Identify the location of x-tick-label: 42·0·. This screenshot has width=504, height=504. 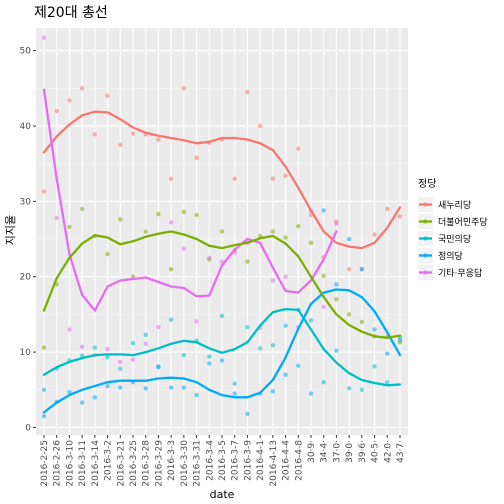
(388, 451).